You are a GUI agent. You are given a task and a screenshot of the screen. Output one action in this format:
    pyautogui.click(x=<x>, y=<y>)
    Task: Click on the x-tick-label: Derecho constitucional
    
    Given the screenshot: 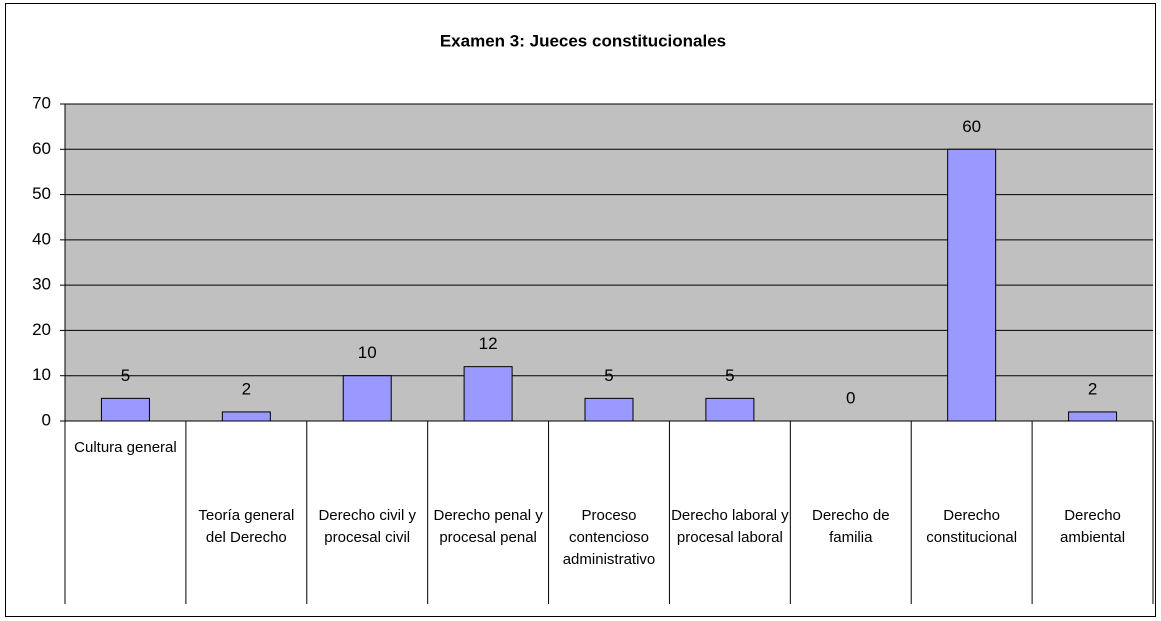 What is the action you would take?
    pyautogui.click(x=972, y=526)
    